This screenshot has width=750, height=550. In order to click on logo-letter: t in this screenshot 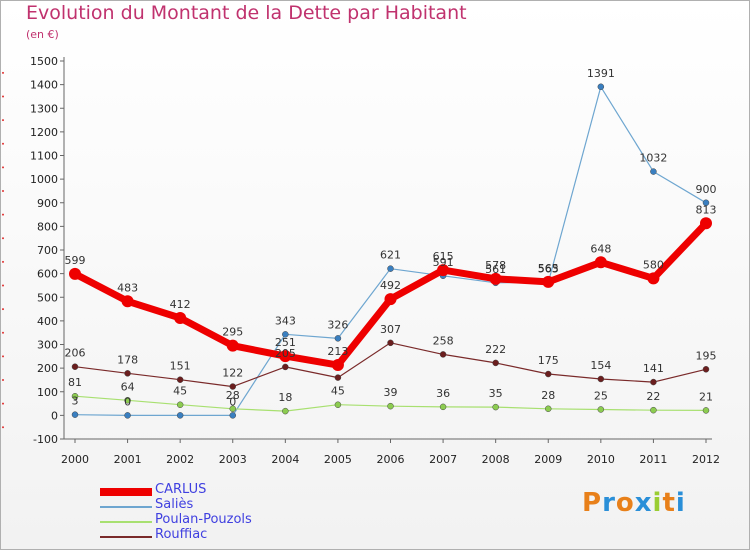, I will do `click(669, 503)`.